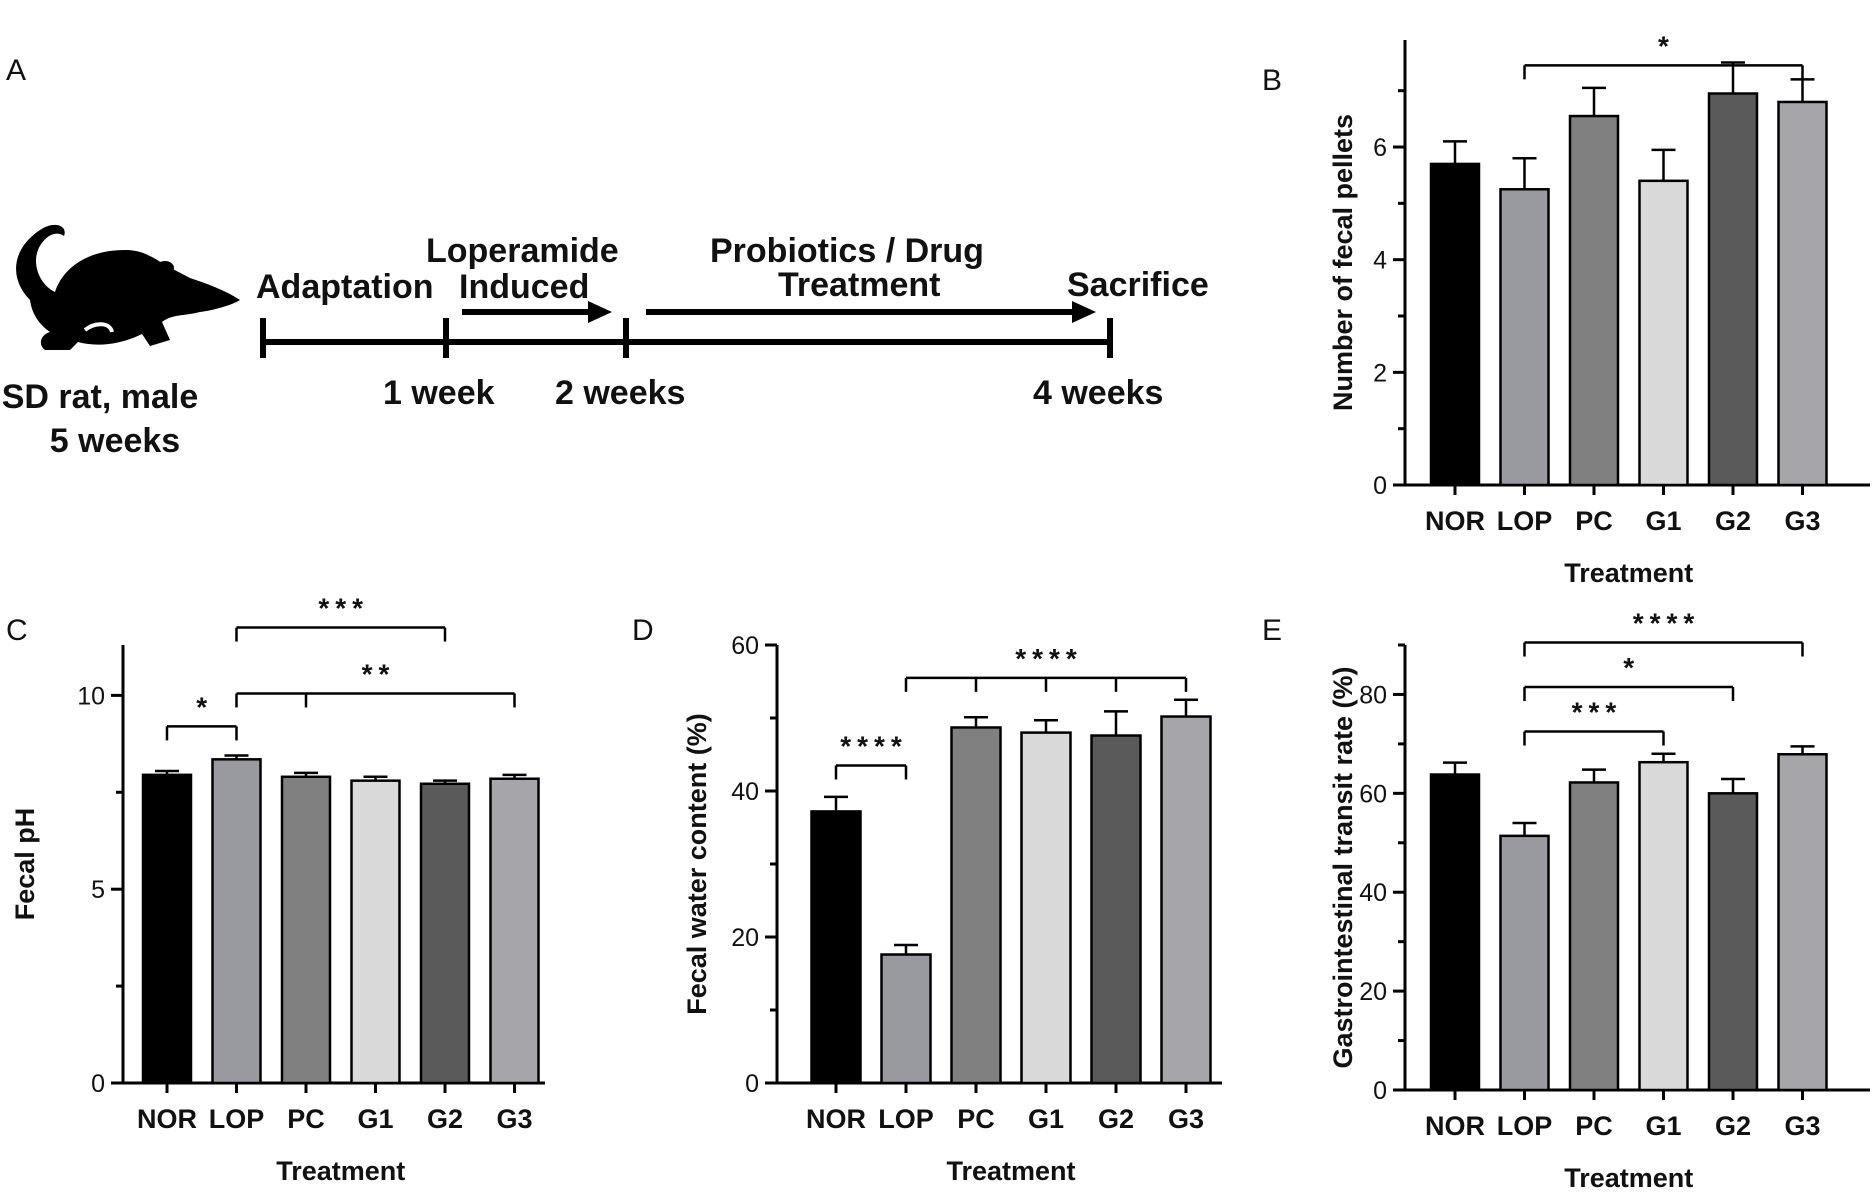 This screenshot has height=1196, width=1874. What do you see at coordinates (1380, 261) in the screenshot?
I see `y-tick-label: 4` at bounding box center [1380, 261].